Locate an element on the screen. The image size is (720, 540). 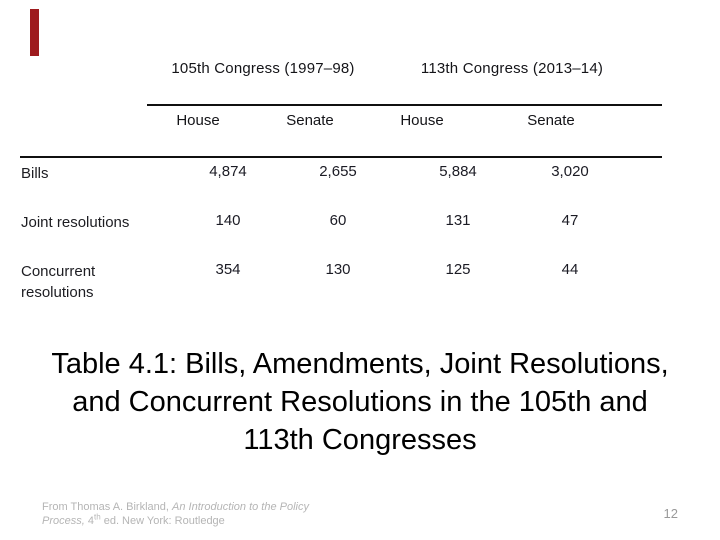
column-header-senate-105: Senate is located at coordinates (310, 120).